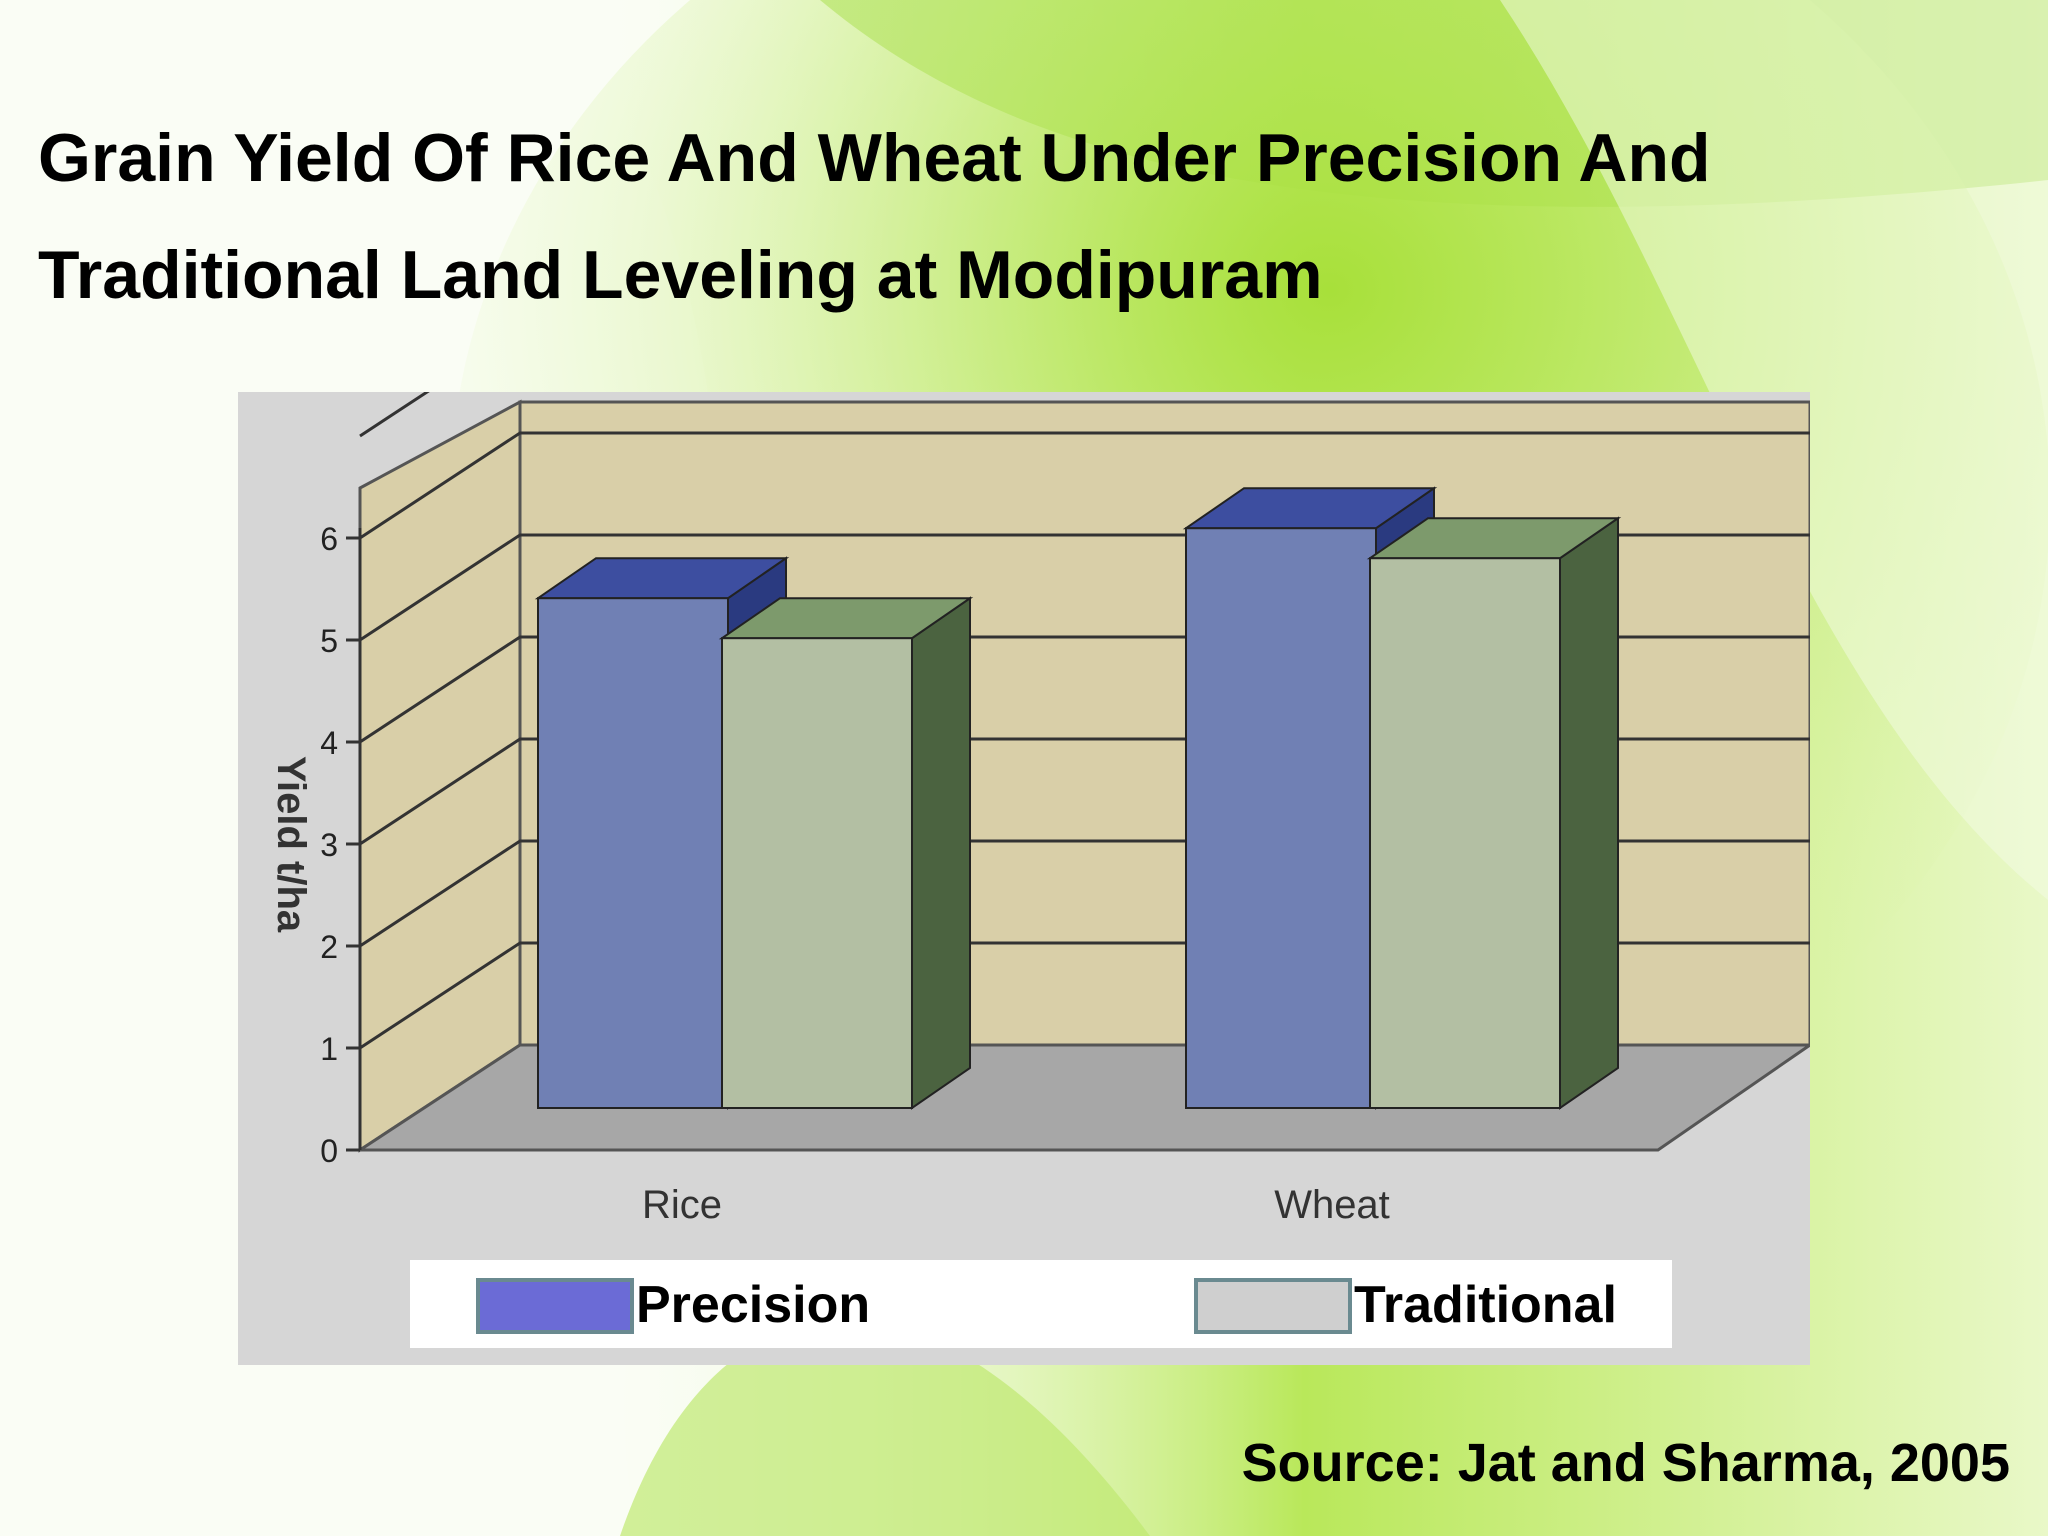  What do you see at coordinates (329, 743) in the screenshot?
I see `y-tick-label: 4` at bounding box center [329, 743].